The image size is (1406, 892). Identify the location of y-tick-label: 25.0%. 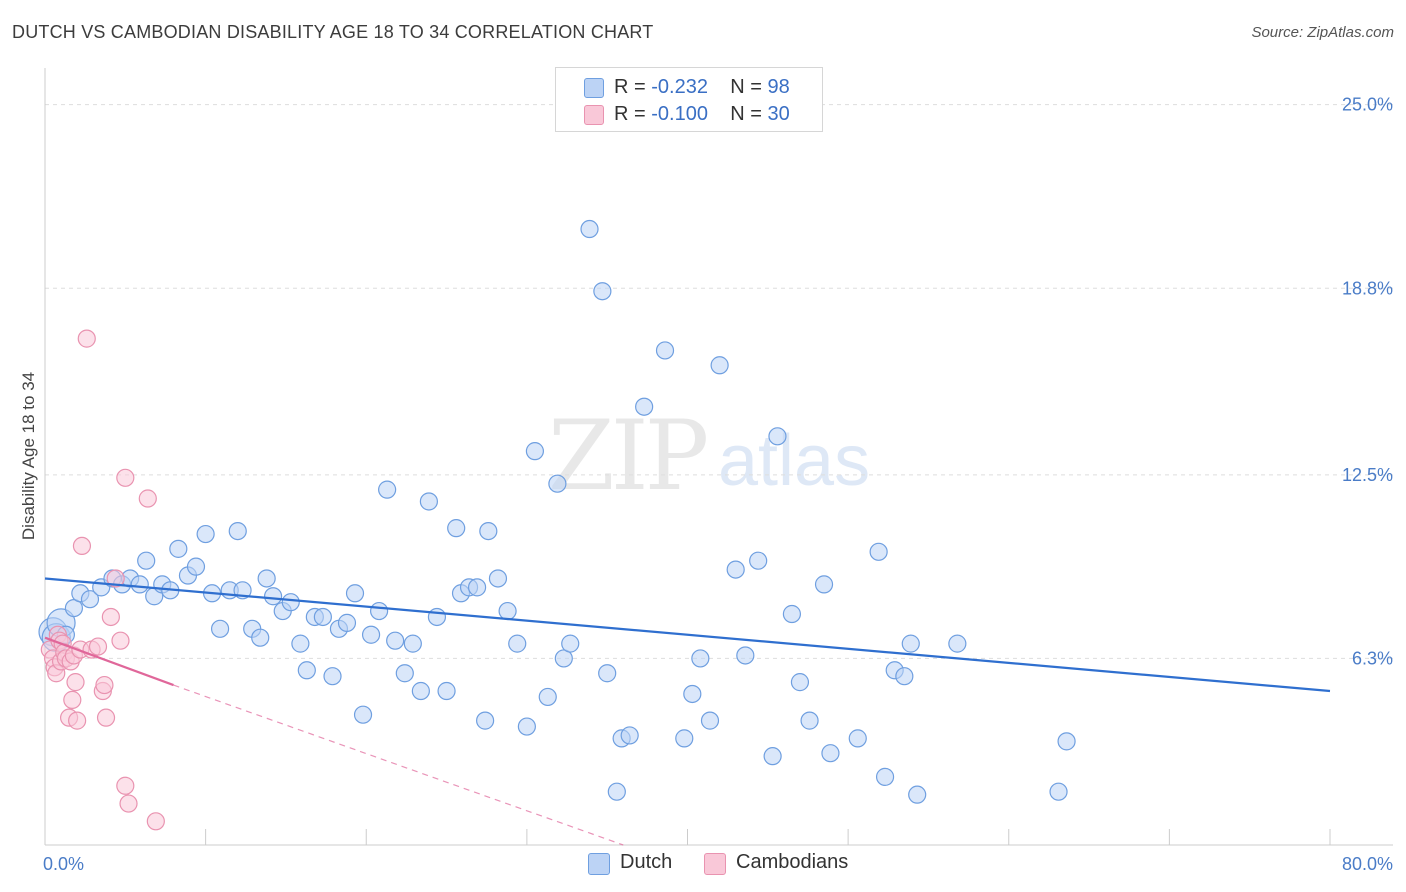
(1367, 105).